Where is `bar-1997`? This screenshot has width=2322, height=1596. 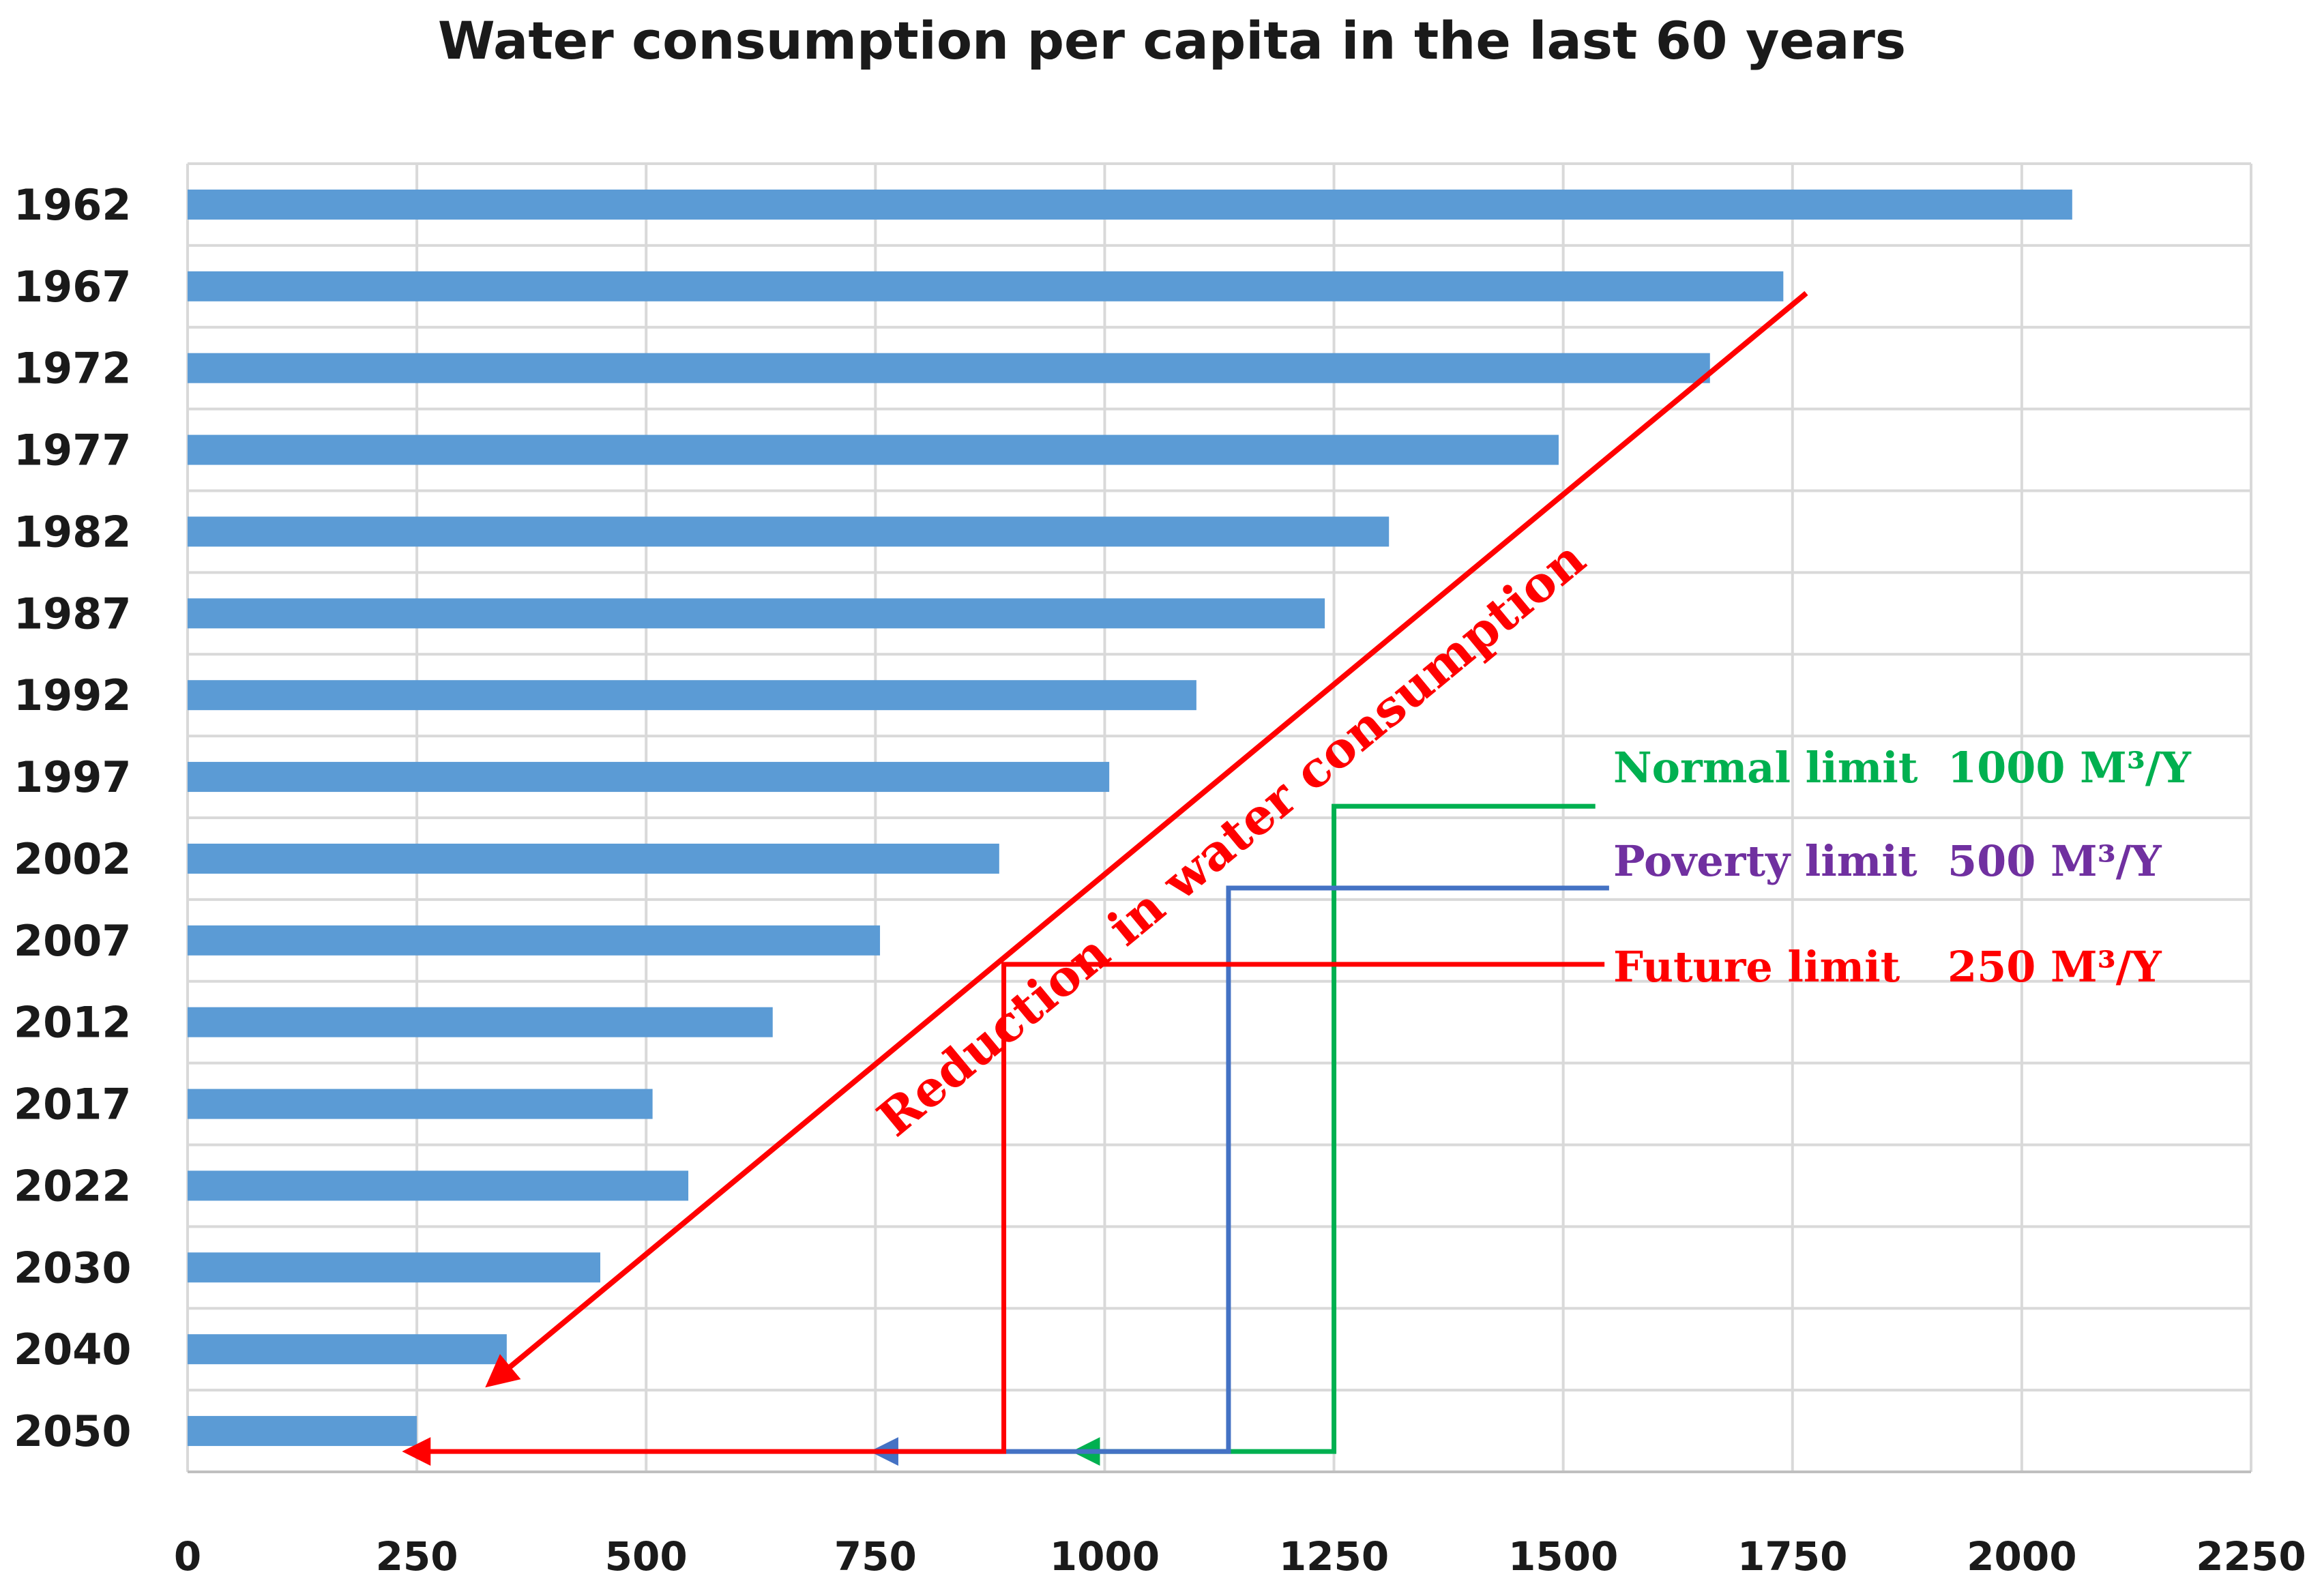
bar-1997 is located at coordinates (649, 778).